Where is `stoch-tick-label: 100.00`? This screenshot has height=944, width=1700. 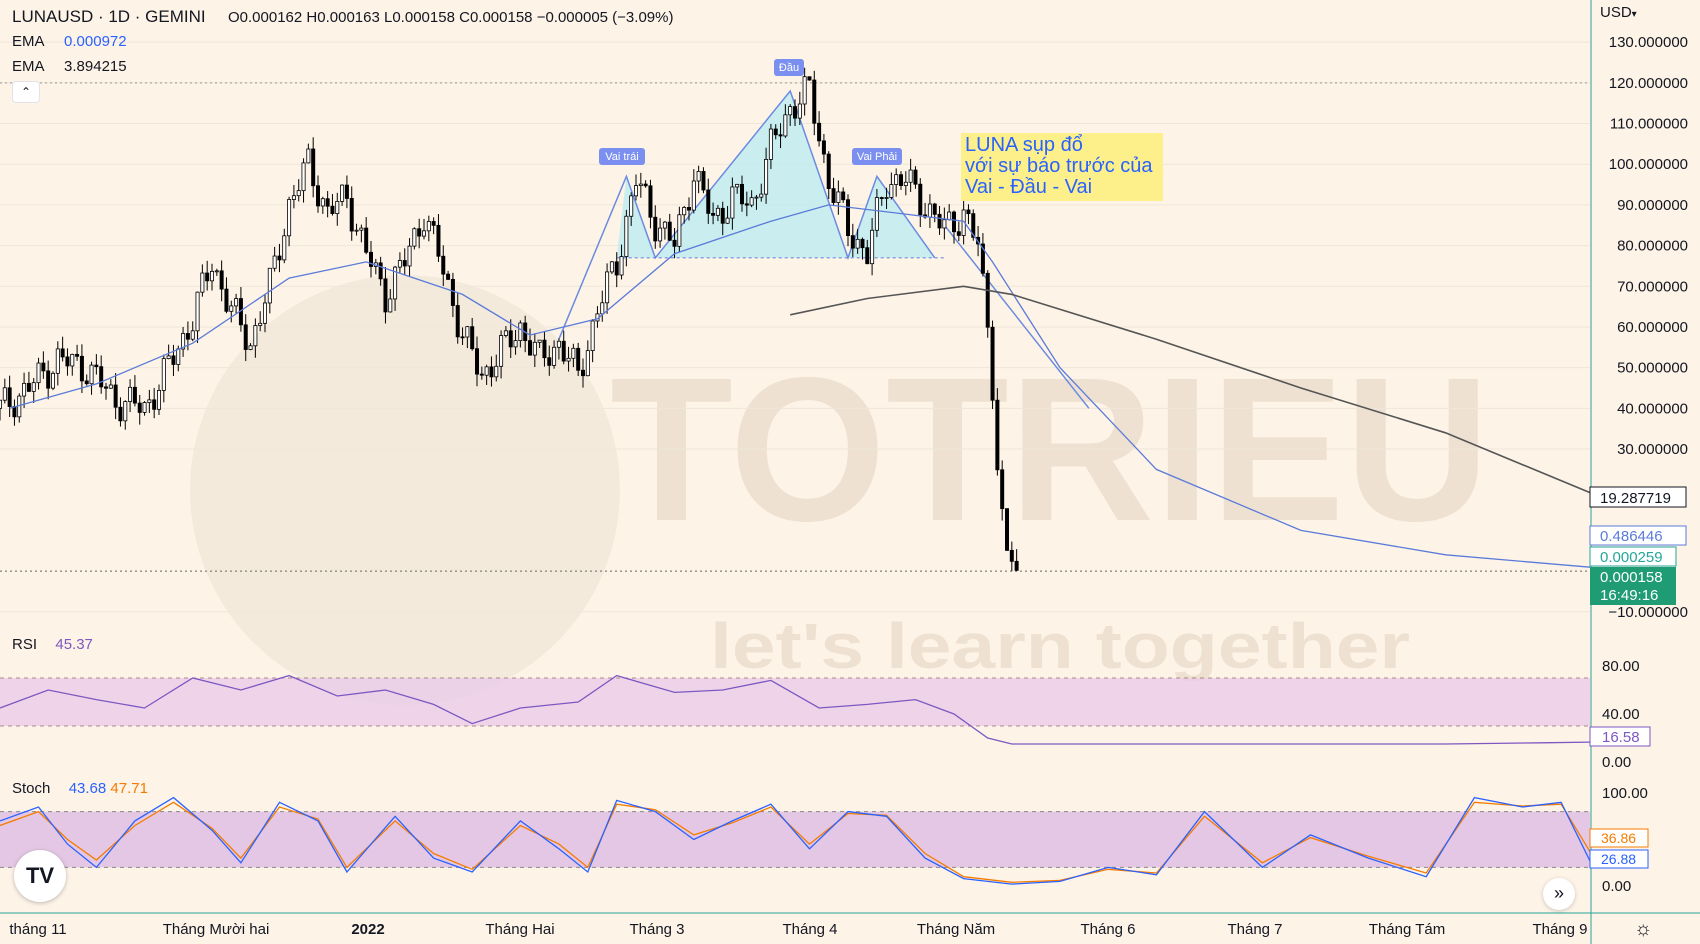
stoch-tick-label: 100.00 is located at coordinates (1625, 793).